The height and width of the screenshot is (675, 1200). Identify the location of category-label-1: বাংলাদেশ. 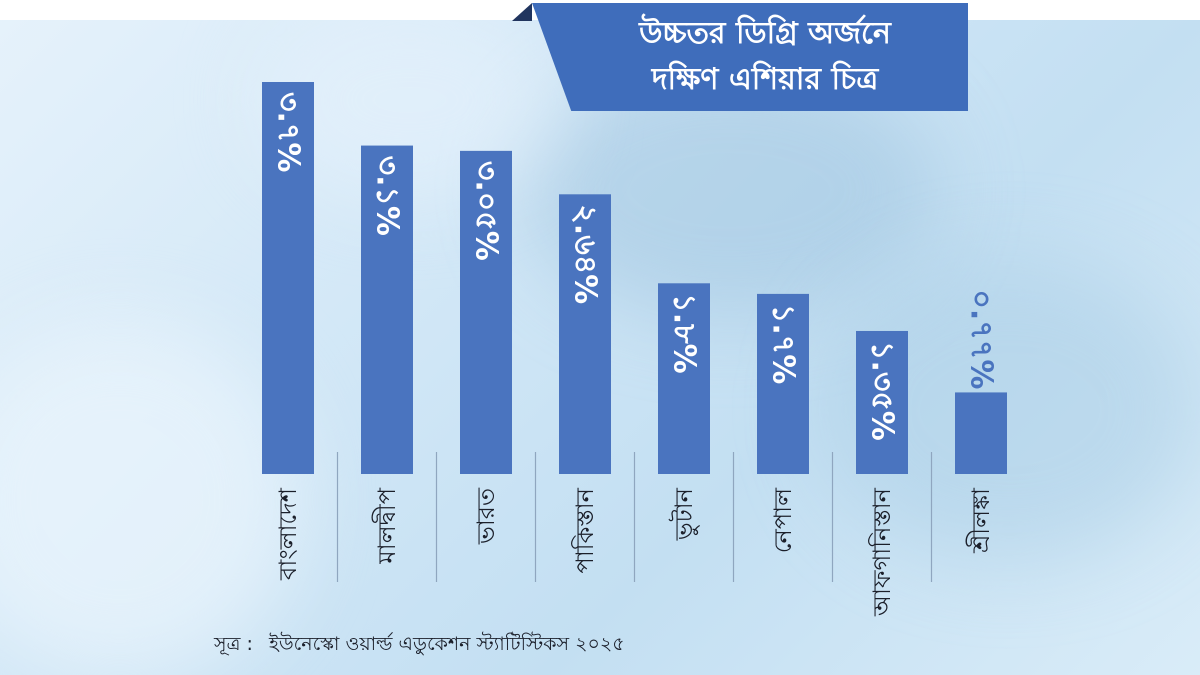
(288, 534).